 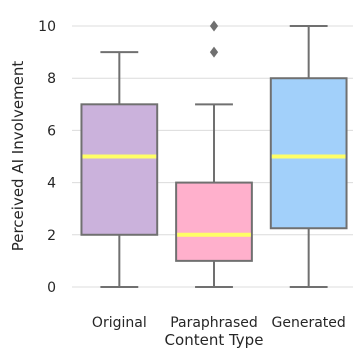 I want to click on y-tick-label: 4, so click(x=51, y=184).